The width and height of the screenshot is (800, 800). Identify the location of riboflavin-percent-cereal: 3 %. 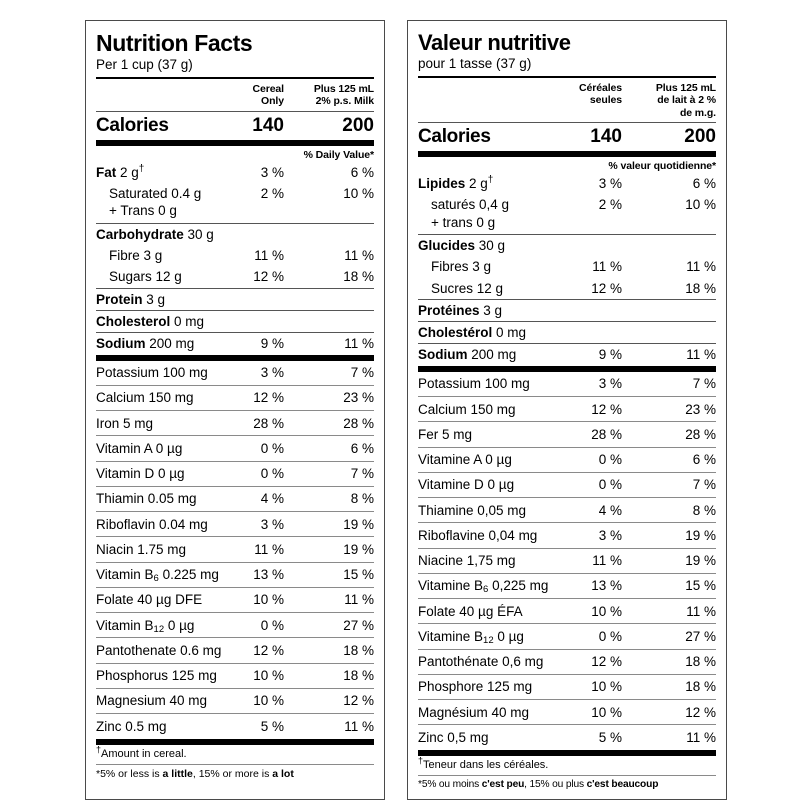
(272, 524).